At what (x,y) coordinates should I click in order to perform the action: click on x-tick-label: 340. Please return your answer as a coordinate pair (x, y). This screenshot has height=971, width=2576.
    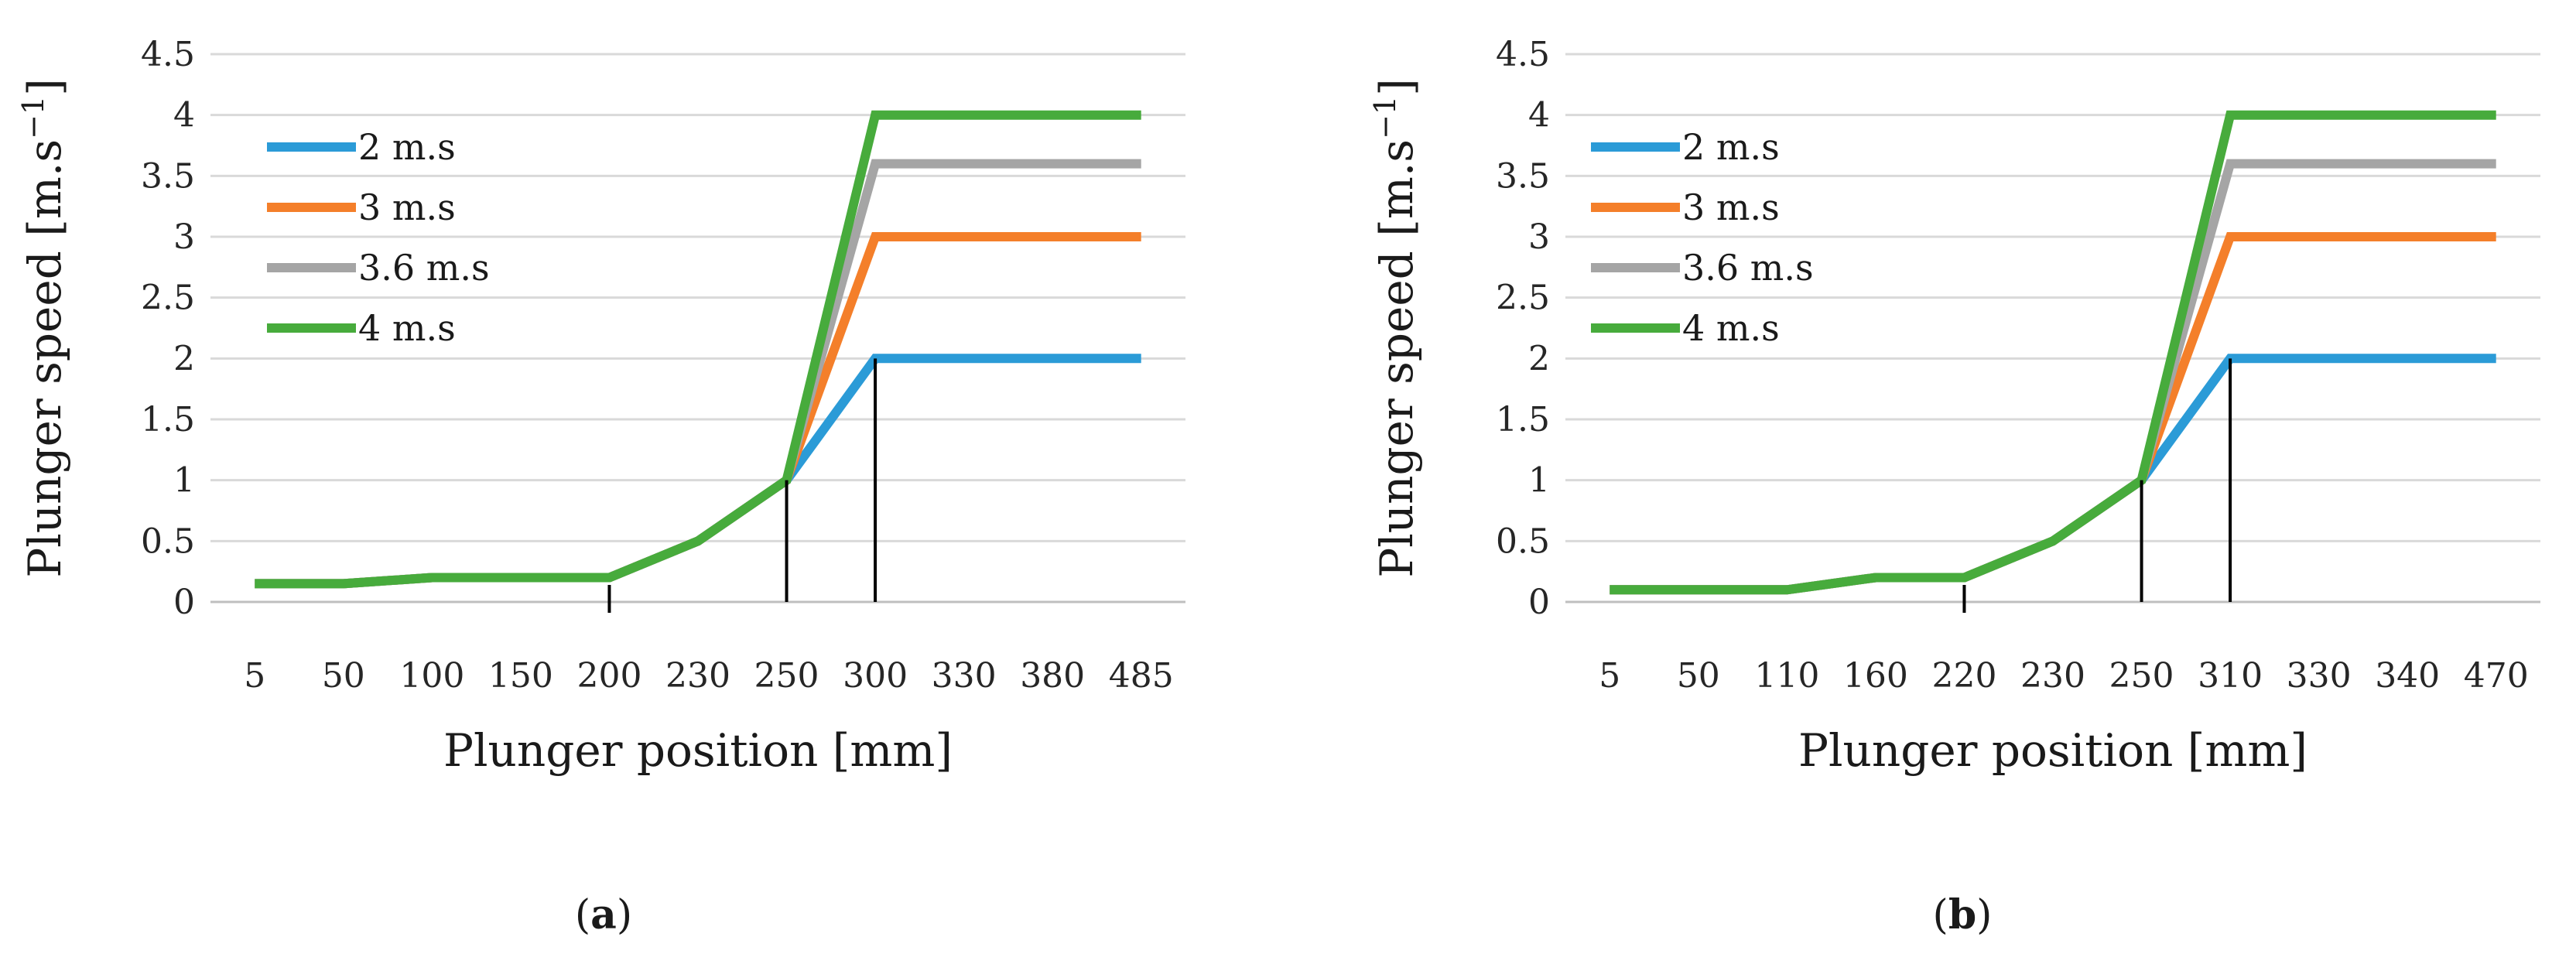
    Looking at the image, I should click on (2407, 676).